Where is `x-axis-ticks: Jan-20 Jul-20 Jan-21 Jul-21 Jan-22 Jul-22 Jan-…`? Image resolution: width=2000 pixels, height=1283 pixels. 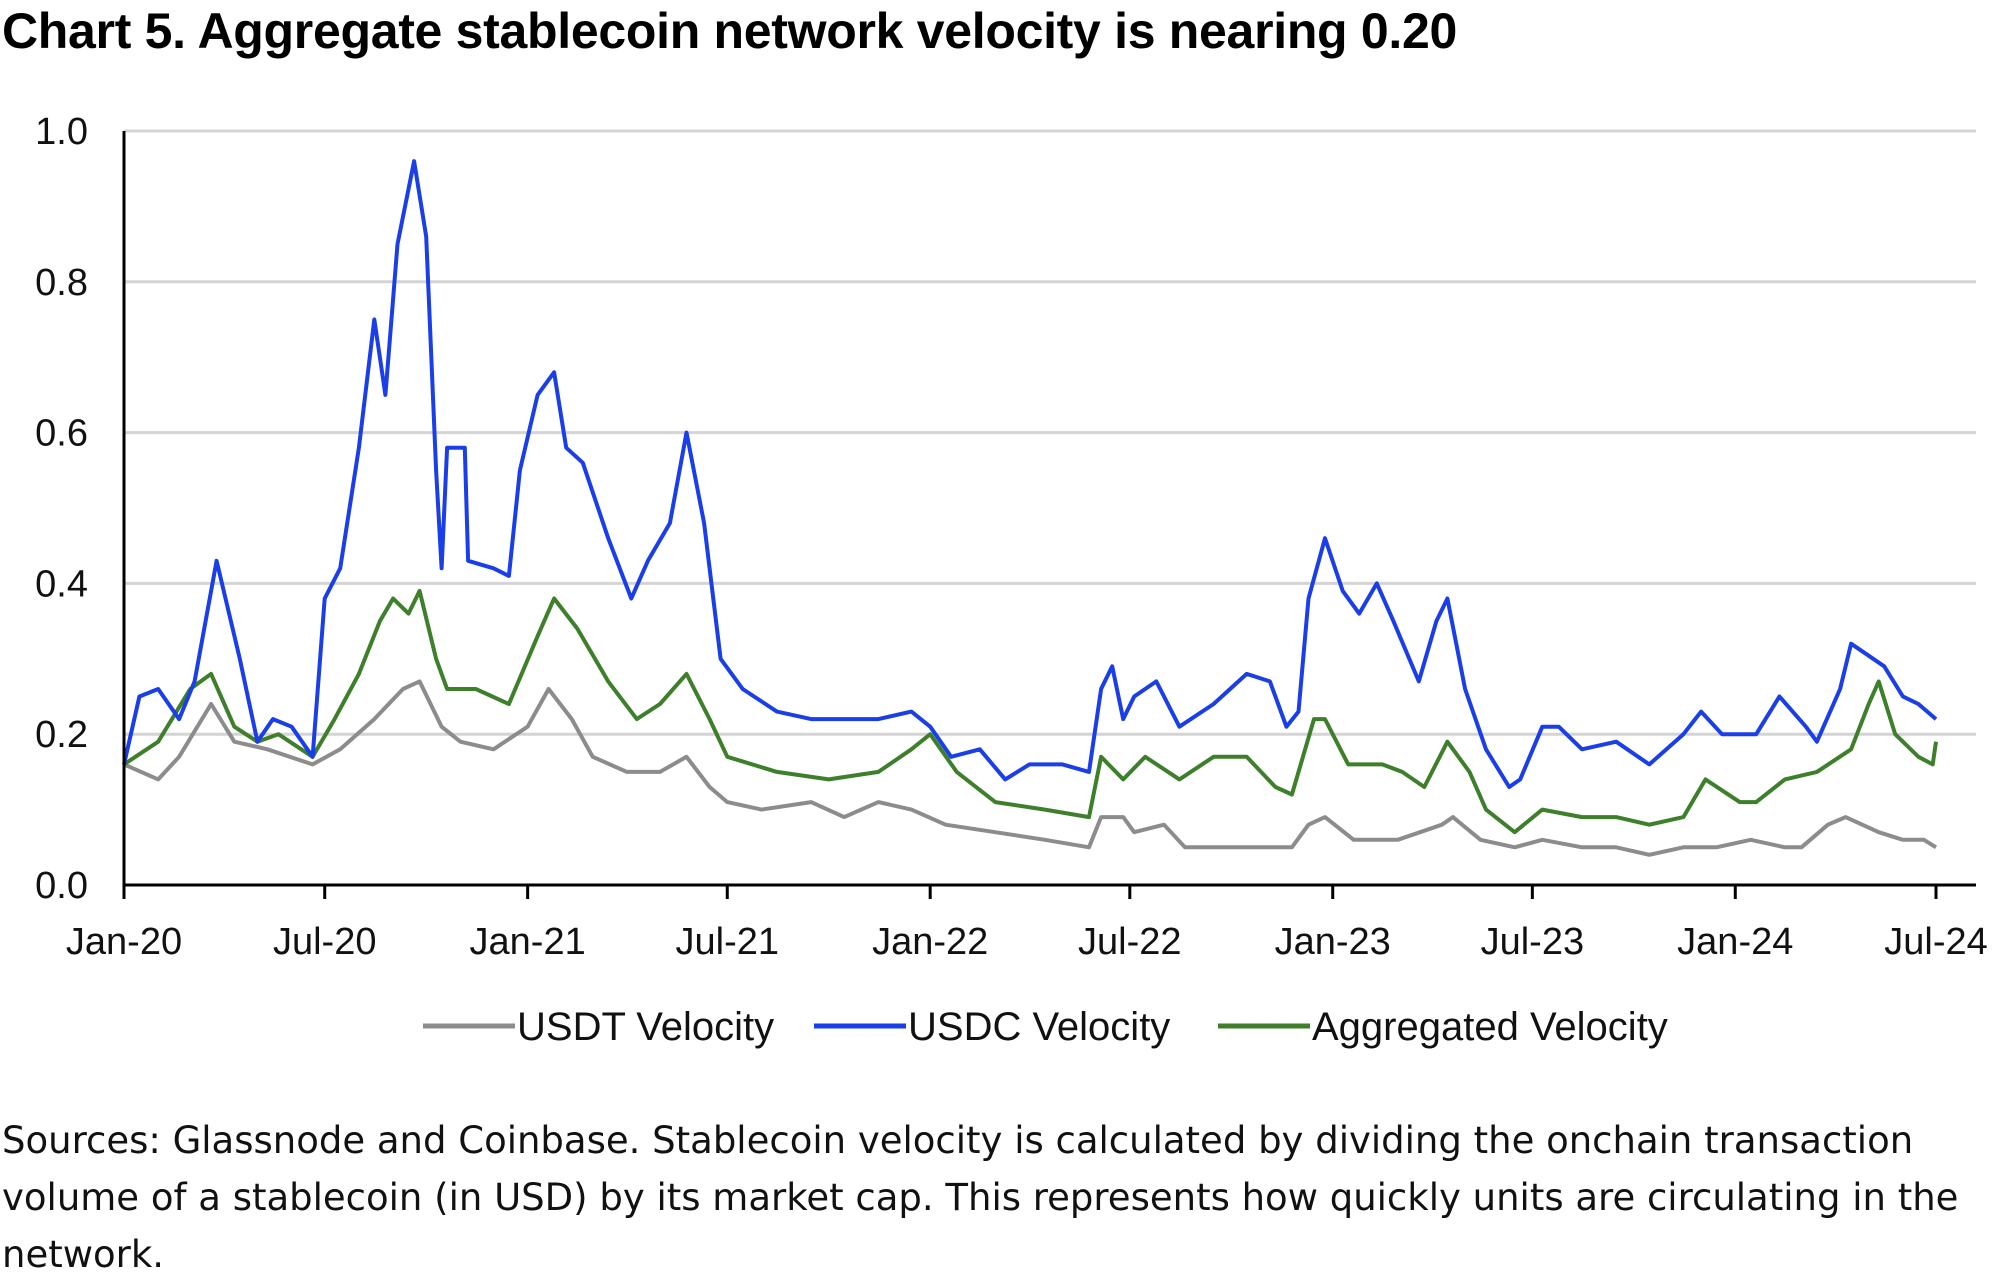 x-axis-ticks: Jan-20 Jul-20 Jan-21 Jul-21 Jan-22 Jul-22 Jan-… is located at coordinates (1027, 924).